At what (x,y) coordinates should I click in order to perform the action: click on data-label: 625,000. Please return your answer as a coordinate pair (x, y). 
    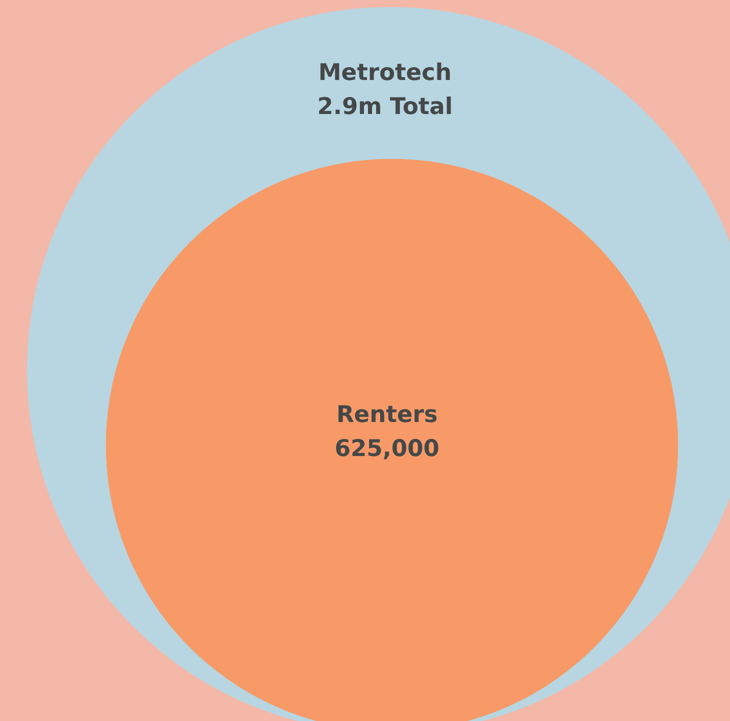
    Looking at the image, I should click on (387, 449).